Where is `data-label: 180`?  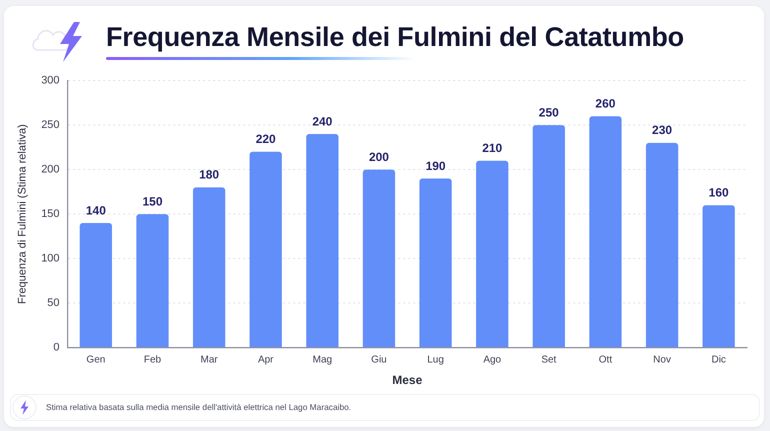 data-label: 180 is located at coordinates (209, 175).